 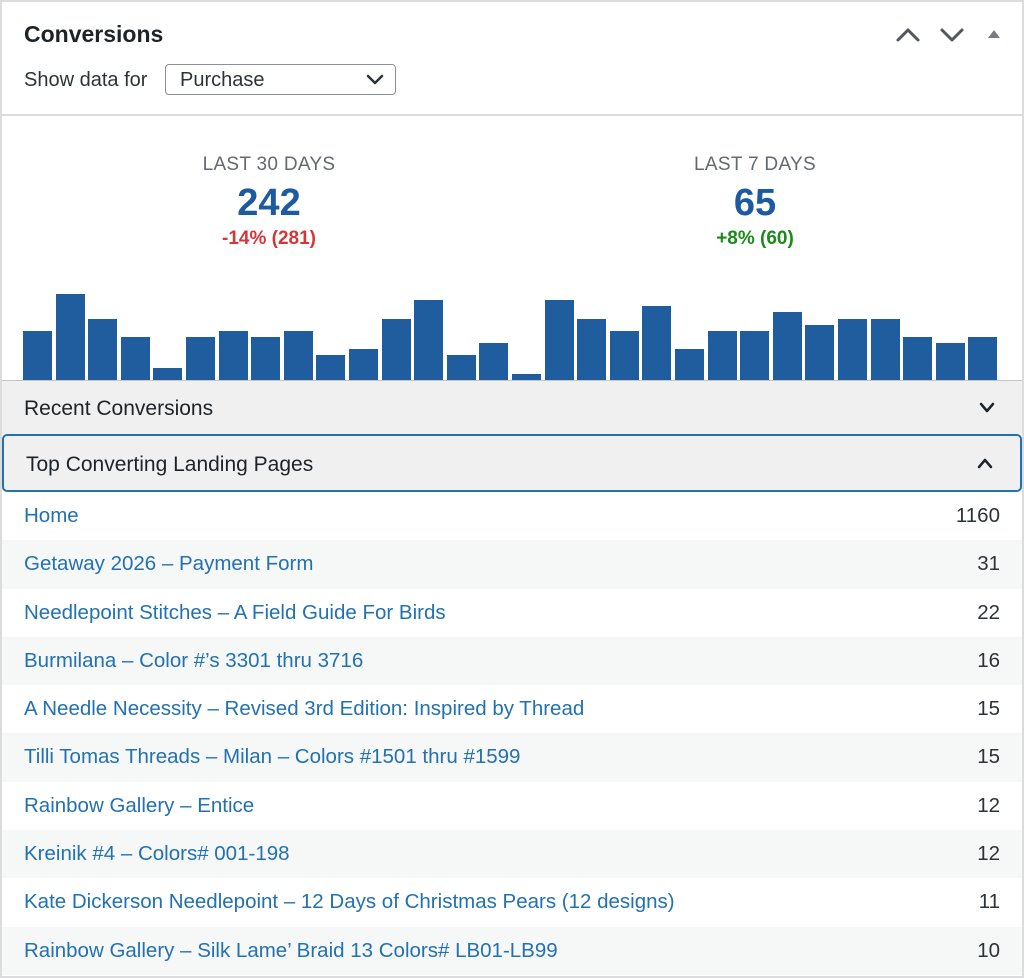 What do you see at coordinates (194, 660) in the screenshot?
I see `landing-page-link: Burmilana – Color #’s 3301 thru 3716` at bounding box center [194, 660].